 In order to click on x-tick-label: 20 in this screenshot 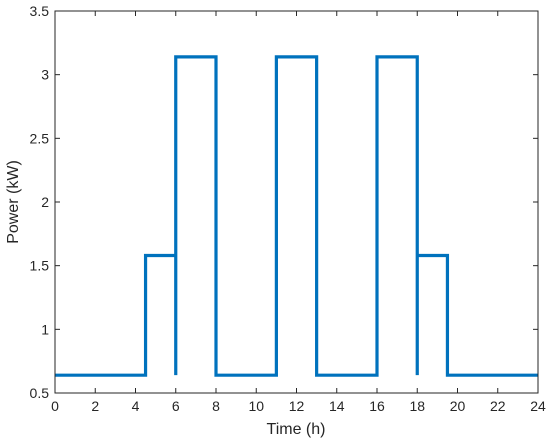, I will do `click(458, 406)`.